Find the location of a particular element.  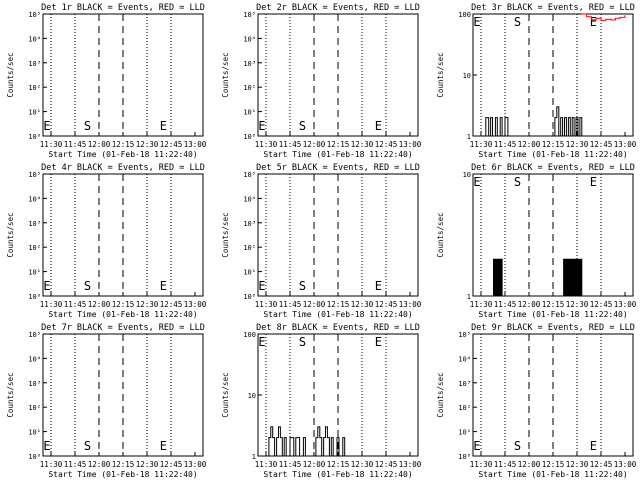

panel-title: Det 4r BLACK = Events, RED = LLD is located at coordinates (123, 168).